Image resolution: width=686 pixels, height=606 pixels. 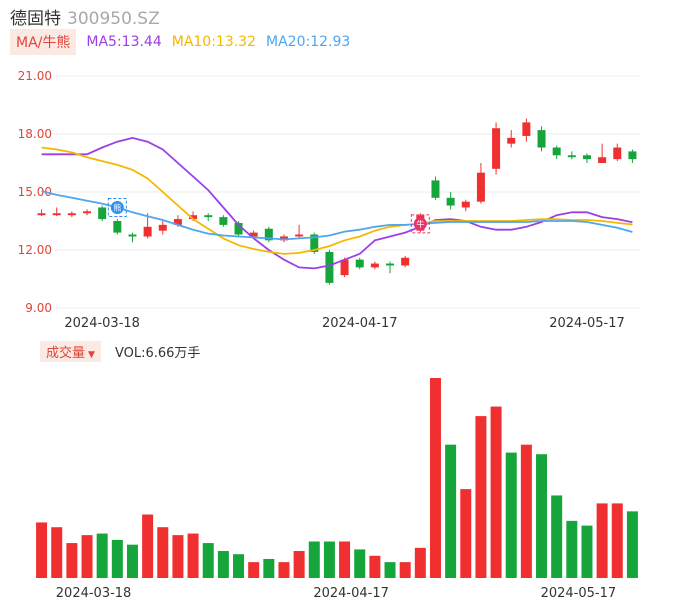 What do you see at coordinates (157, 353) in the screenshot?
I see `volume-value: VOL:6.66万手` at bounding box center [157, 353].